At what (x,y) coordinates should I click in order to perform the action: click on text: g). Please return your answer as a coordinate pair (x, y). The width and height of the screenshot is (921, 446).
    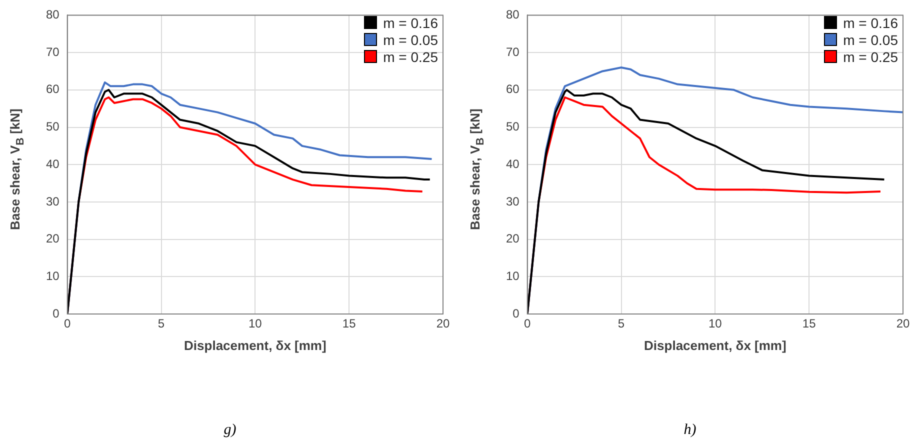
    Looking at the image, I should click on (230, 430).